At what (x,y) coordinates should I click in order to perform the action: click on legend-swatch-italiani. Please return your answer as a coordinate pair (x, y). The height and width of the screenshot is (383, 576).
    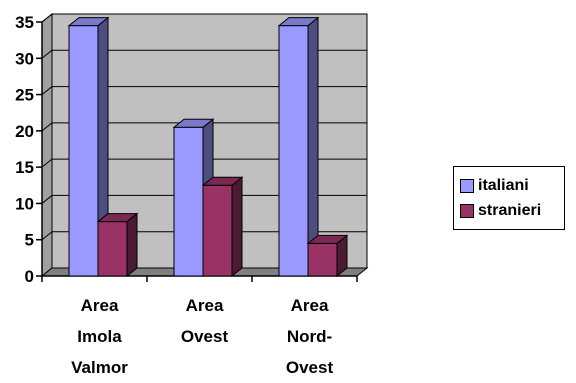
    Looking at the image, I should click on (467, 186).